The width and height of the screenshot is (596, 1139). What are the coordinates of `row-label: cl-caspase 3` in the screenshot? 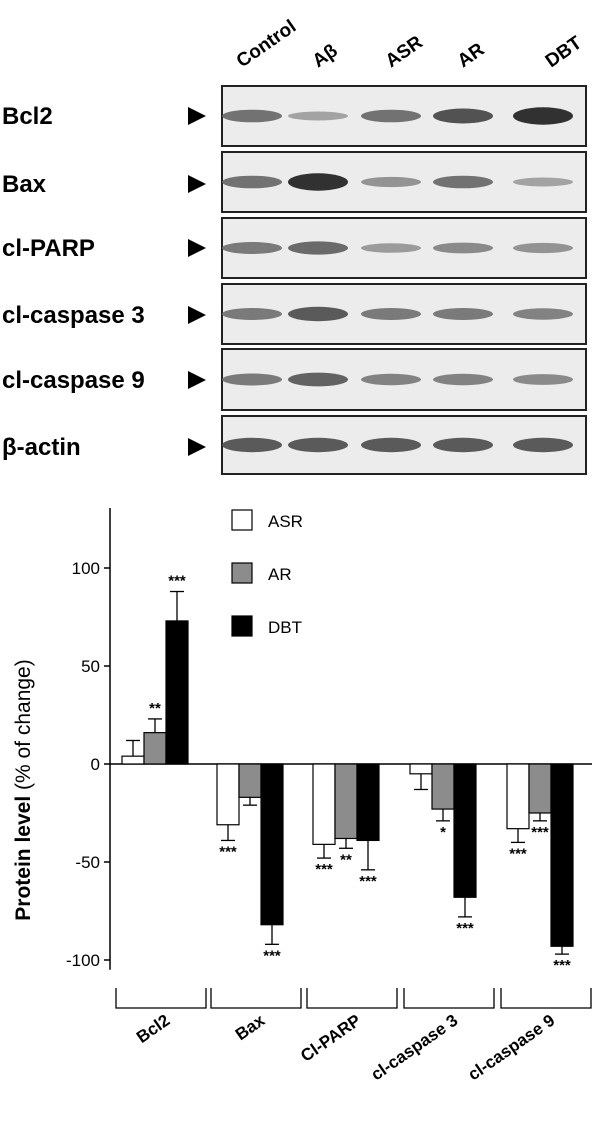 It's located at (73, 315).